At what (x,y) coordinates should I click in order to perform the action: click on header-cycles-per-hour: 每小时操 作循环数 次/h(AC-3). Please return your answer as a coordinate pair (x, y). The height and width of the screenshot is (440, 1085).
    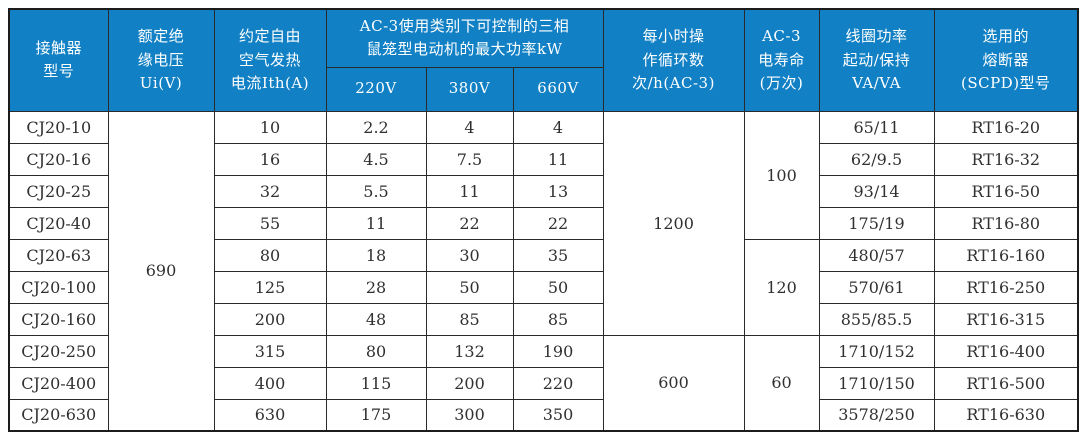
    Looking at the image, I should click on (673, 60).